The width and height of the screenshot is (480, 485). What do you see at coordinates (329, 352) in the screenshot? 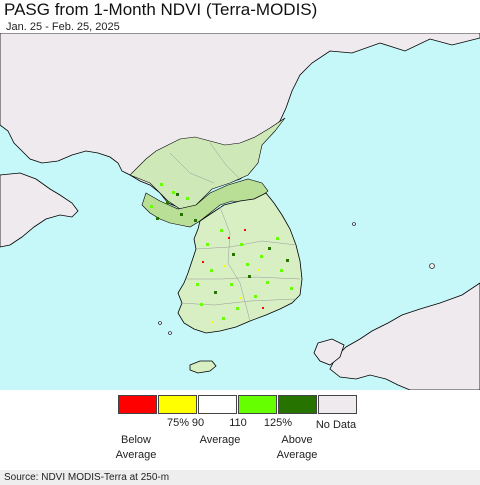
I see `land-kyushu` at bounding box center [329, 352].